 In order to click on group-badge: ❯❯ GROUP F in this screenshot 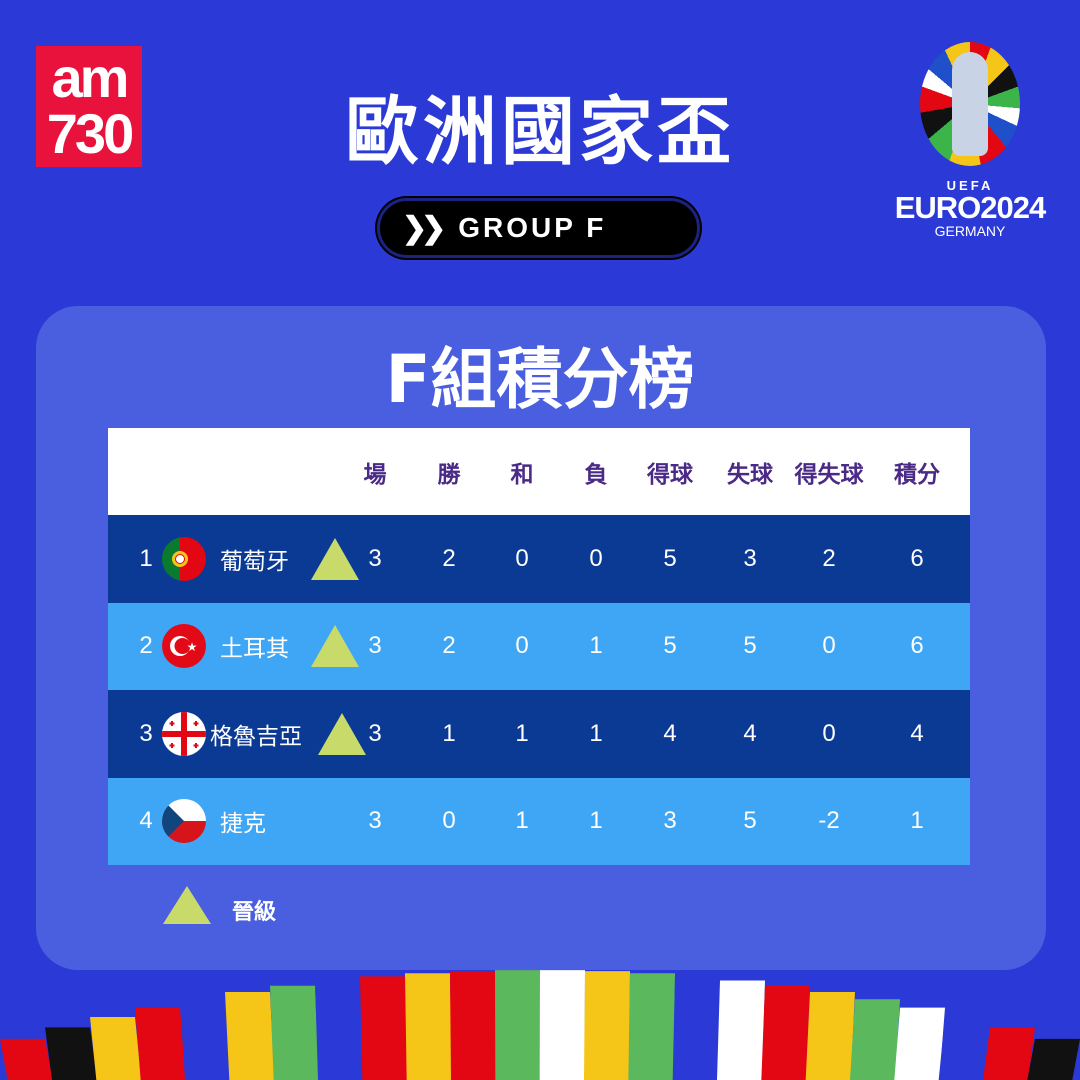, I will do `click(538, 228)`.